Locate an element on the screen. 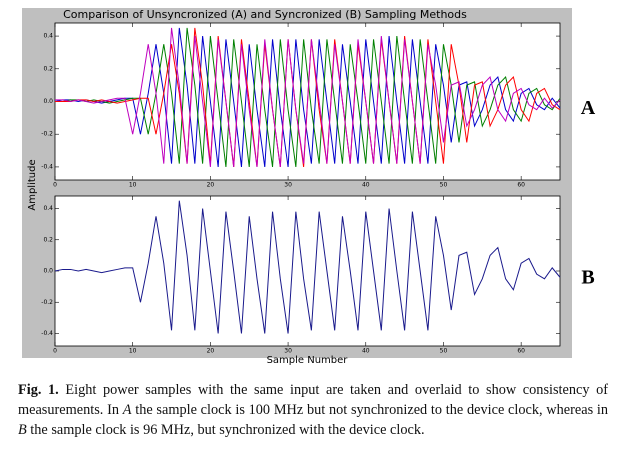 This screenshot has width=621, height=466. panel-label: A is located at coordinates (588, 108).